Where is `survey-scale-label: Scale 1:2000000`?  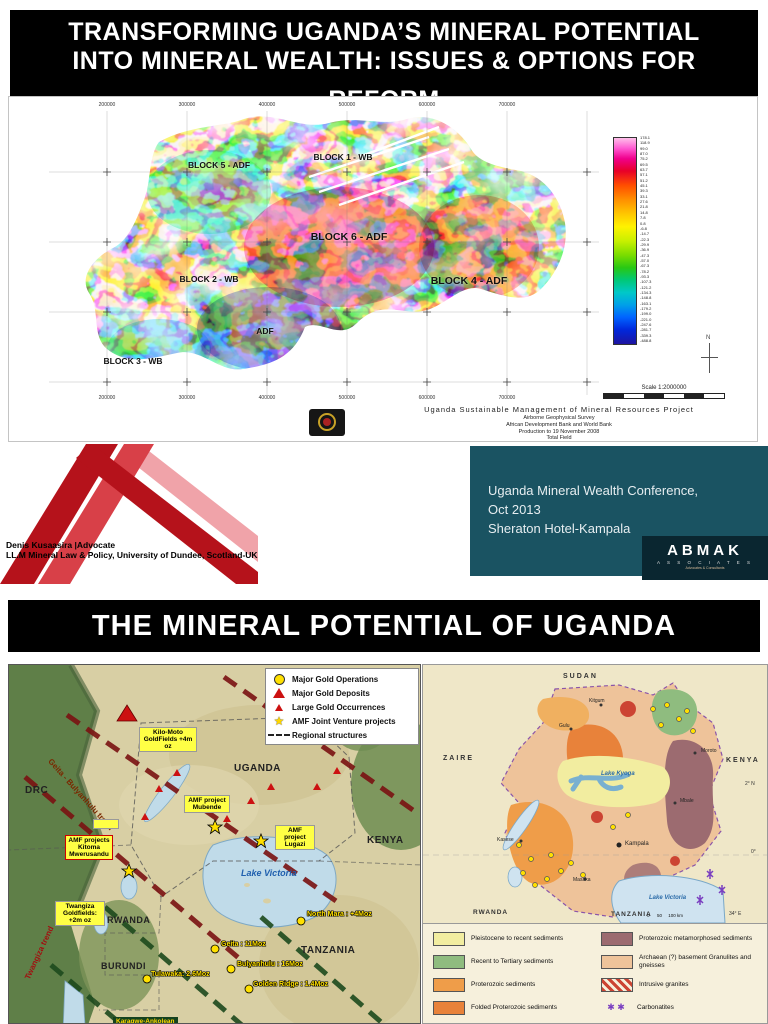 survey-scale-label: Scale 1:2000000 is located at coordinates (664, 388).